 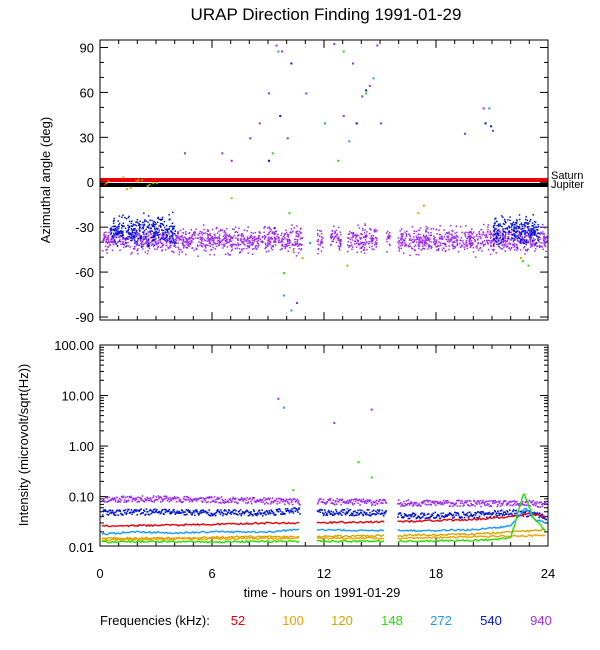 What do you see at coordinates (84, 317) in the screenshot?
I see `y-tick-label: -90` at bounding box center [84, 317].